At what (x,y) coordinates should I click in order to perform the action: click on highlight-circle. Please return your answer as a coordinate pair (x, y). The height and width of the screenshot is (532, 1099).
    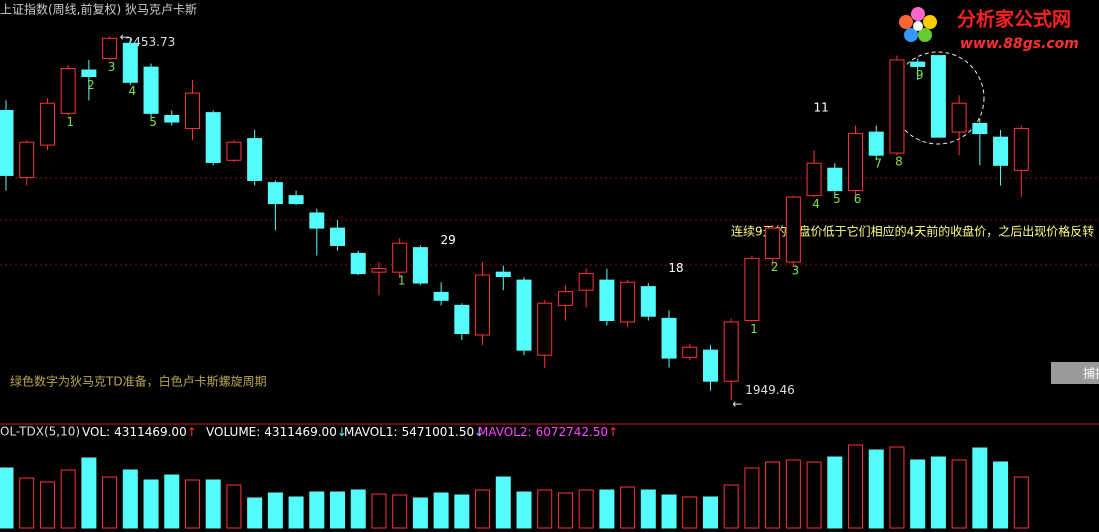
    Looking at the image, I should click on (938, 98).